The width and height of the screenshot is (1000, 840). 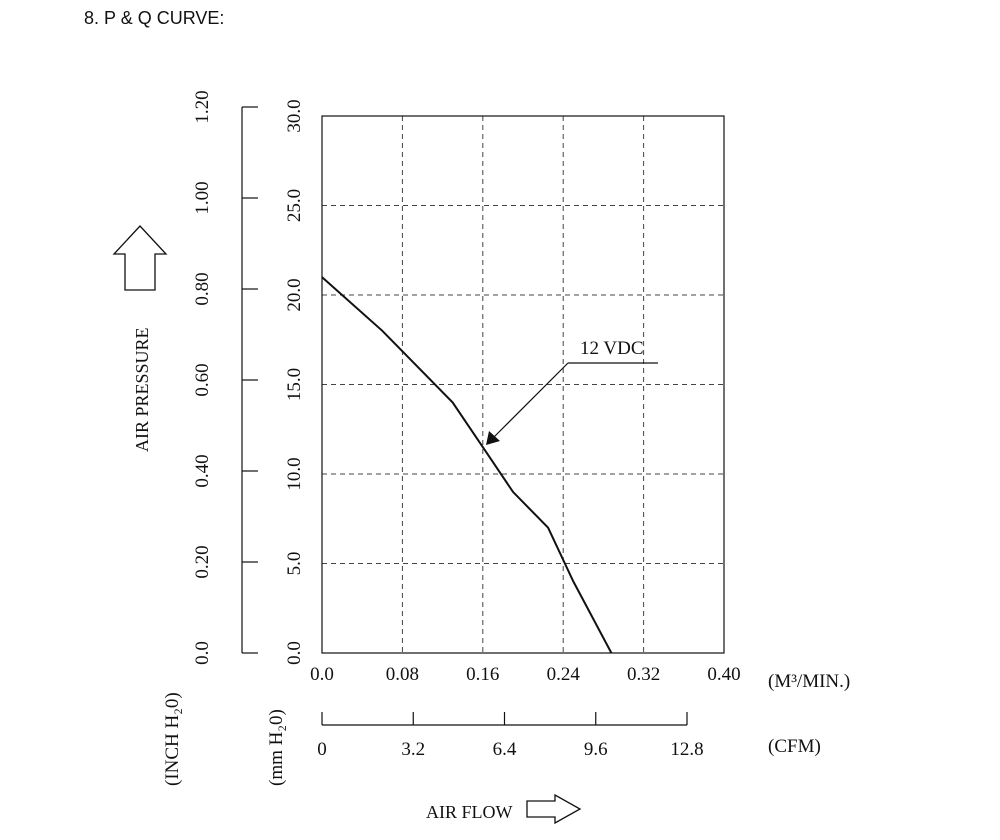 What do you see at coordinates (202, 197) in the screenshot?
I see `y-tick-label-inch: 1.00` at bounding box center [202, 197].